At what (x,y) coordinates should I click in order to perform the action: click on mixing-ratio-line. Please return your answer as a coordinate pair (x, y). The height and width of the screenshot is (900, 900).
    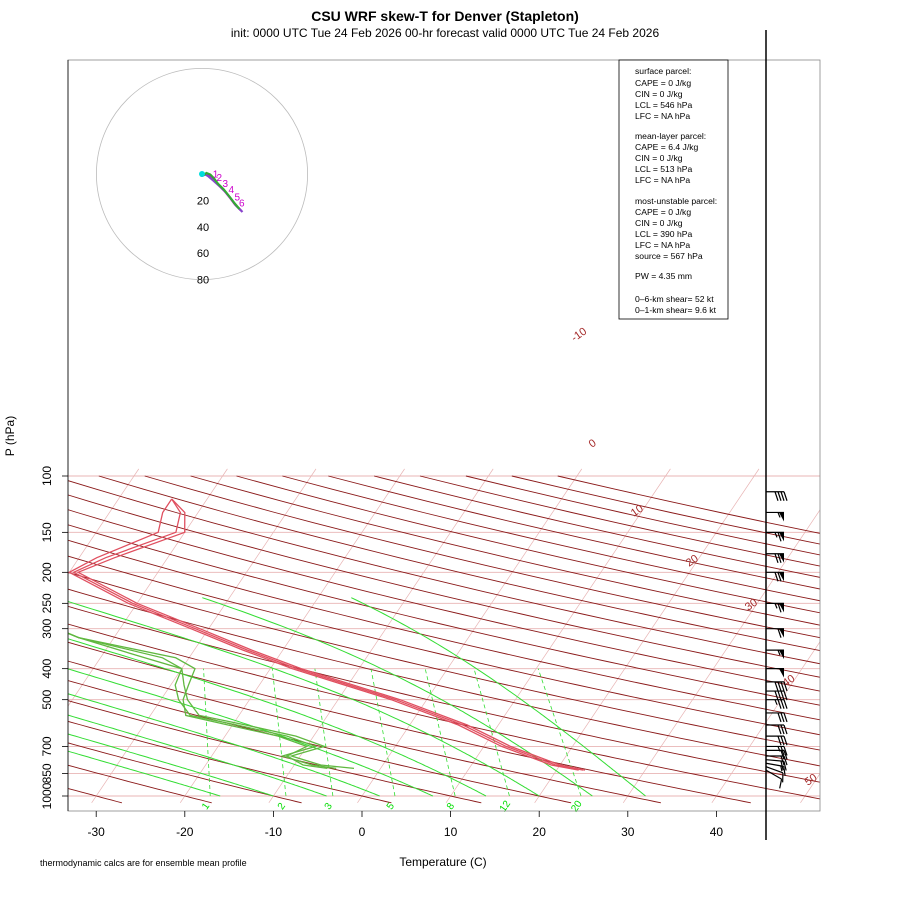
    Looking at the image, I should click on (324, 732).